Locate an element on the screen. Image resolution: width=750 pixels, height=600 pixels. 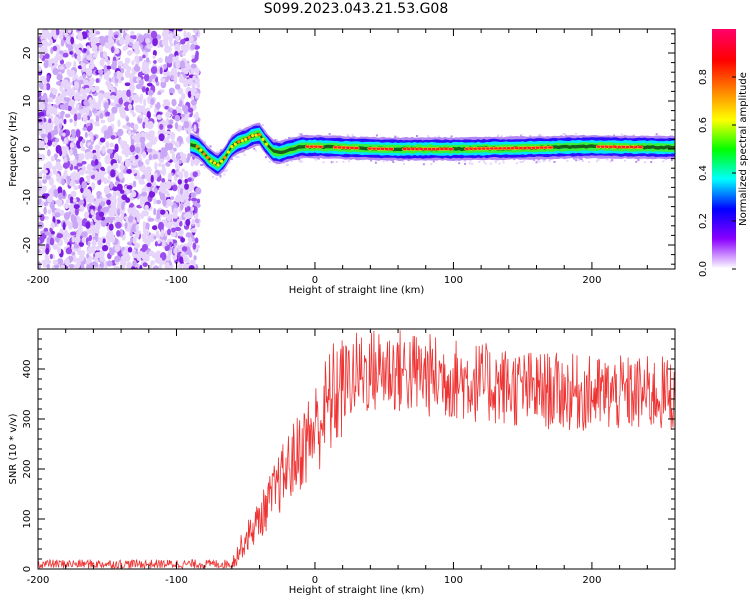
heatmap-ytick-label: 20 is located at coordinates (27, 53).